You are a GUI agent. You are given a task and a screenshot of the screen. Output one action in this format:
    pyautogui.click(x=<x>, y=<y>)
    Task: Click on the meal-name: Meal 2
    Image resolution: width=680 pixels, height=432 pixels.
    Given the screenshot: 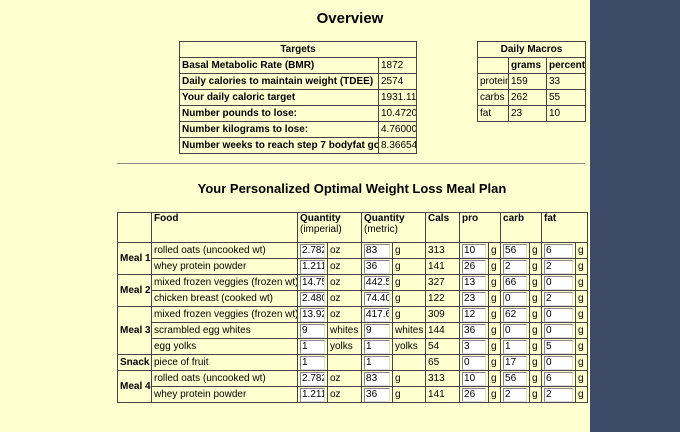 What is the action you would take?
    pyautogui.click(x=134, y=290)
    